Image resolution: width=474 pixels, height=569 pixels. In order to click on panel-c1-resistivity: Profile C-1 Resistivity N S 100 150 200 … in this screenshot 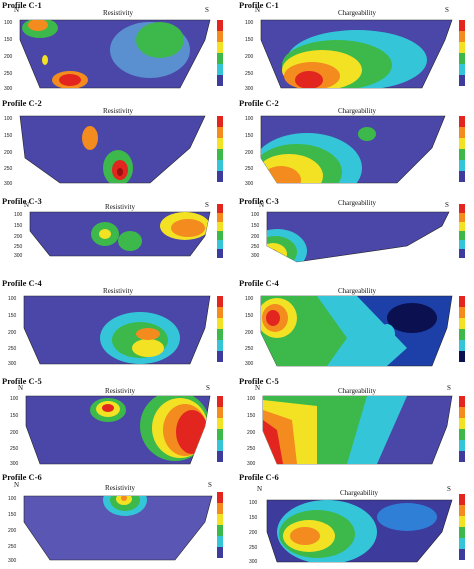, I will do `click(118, 47)`.